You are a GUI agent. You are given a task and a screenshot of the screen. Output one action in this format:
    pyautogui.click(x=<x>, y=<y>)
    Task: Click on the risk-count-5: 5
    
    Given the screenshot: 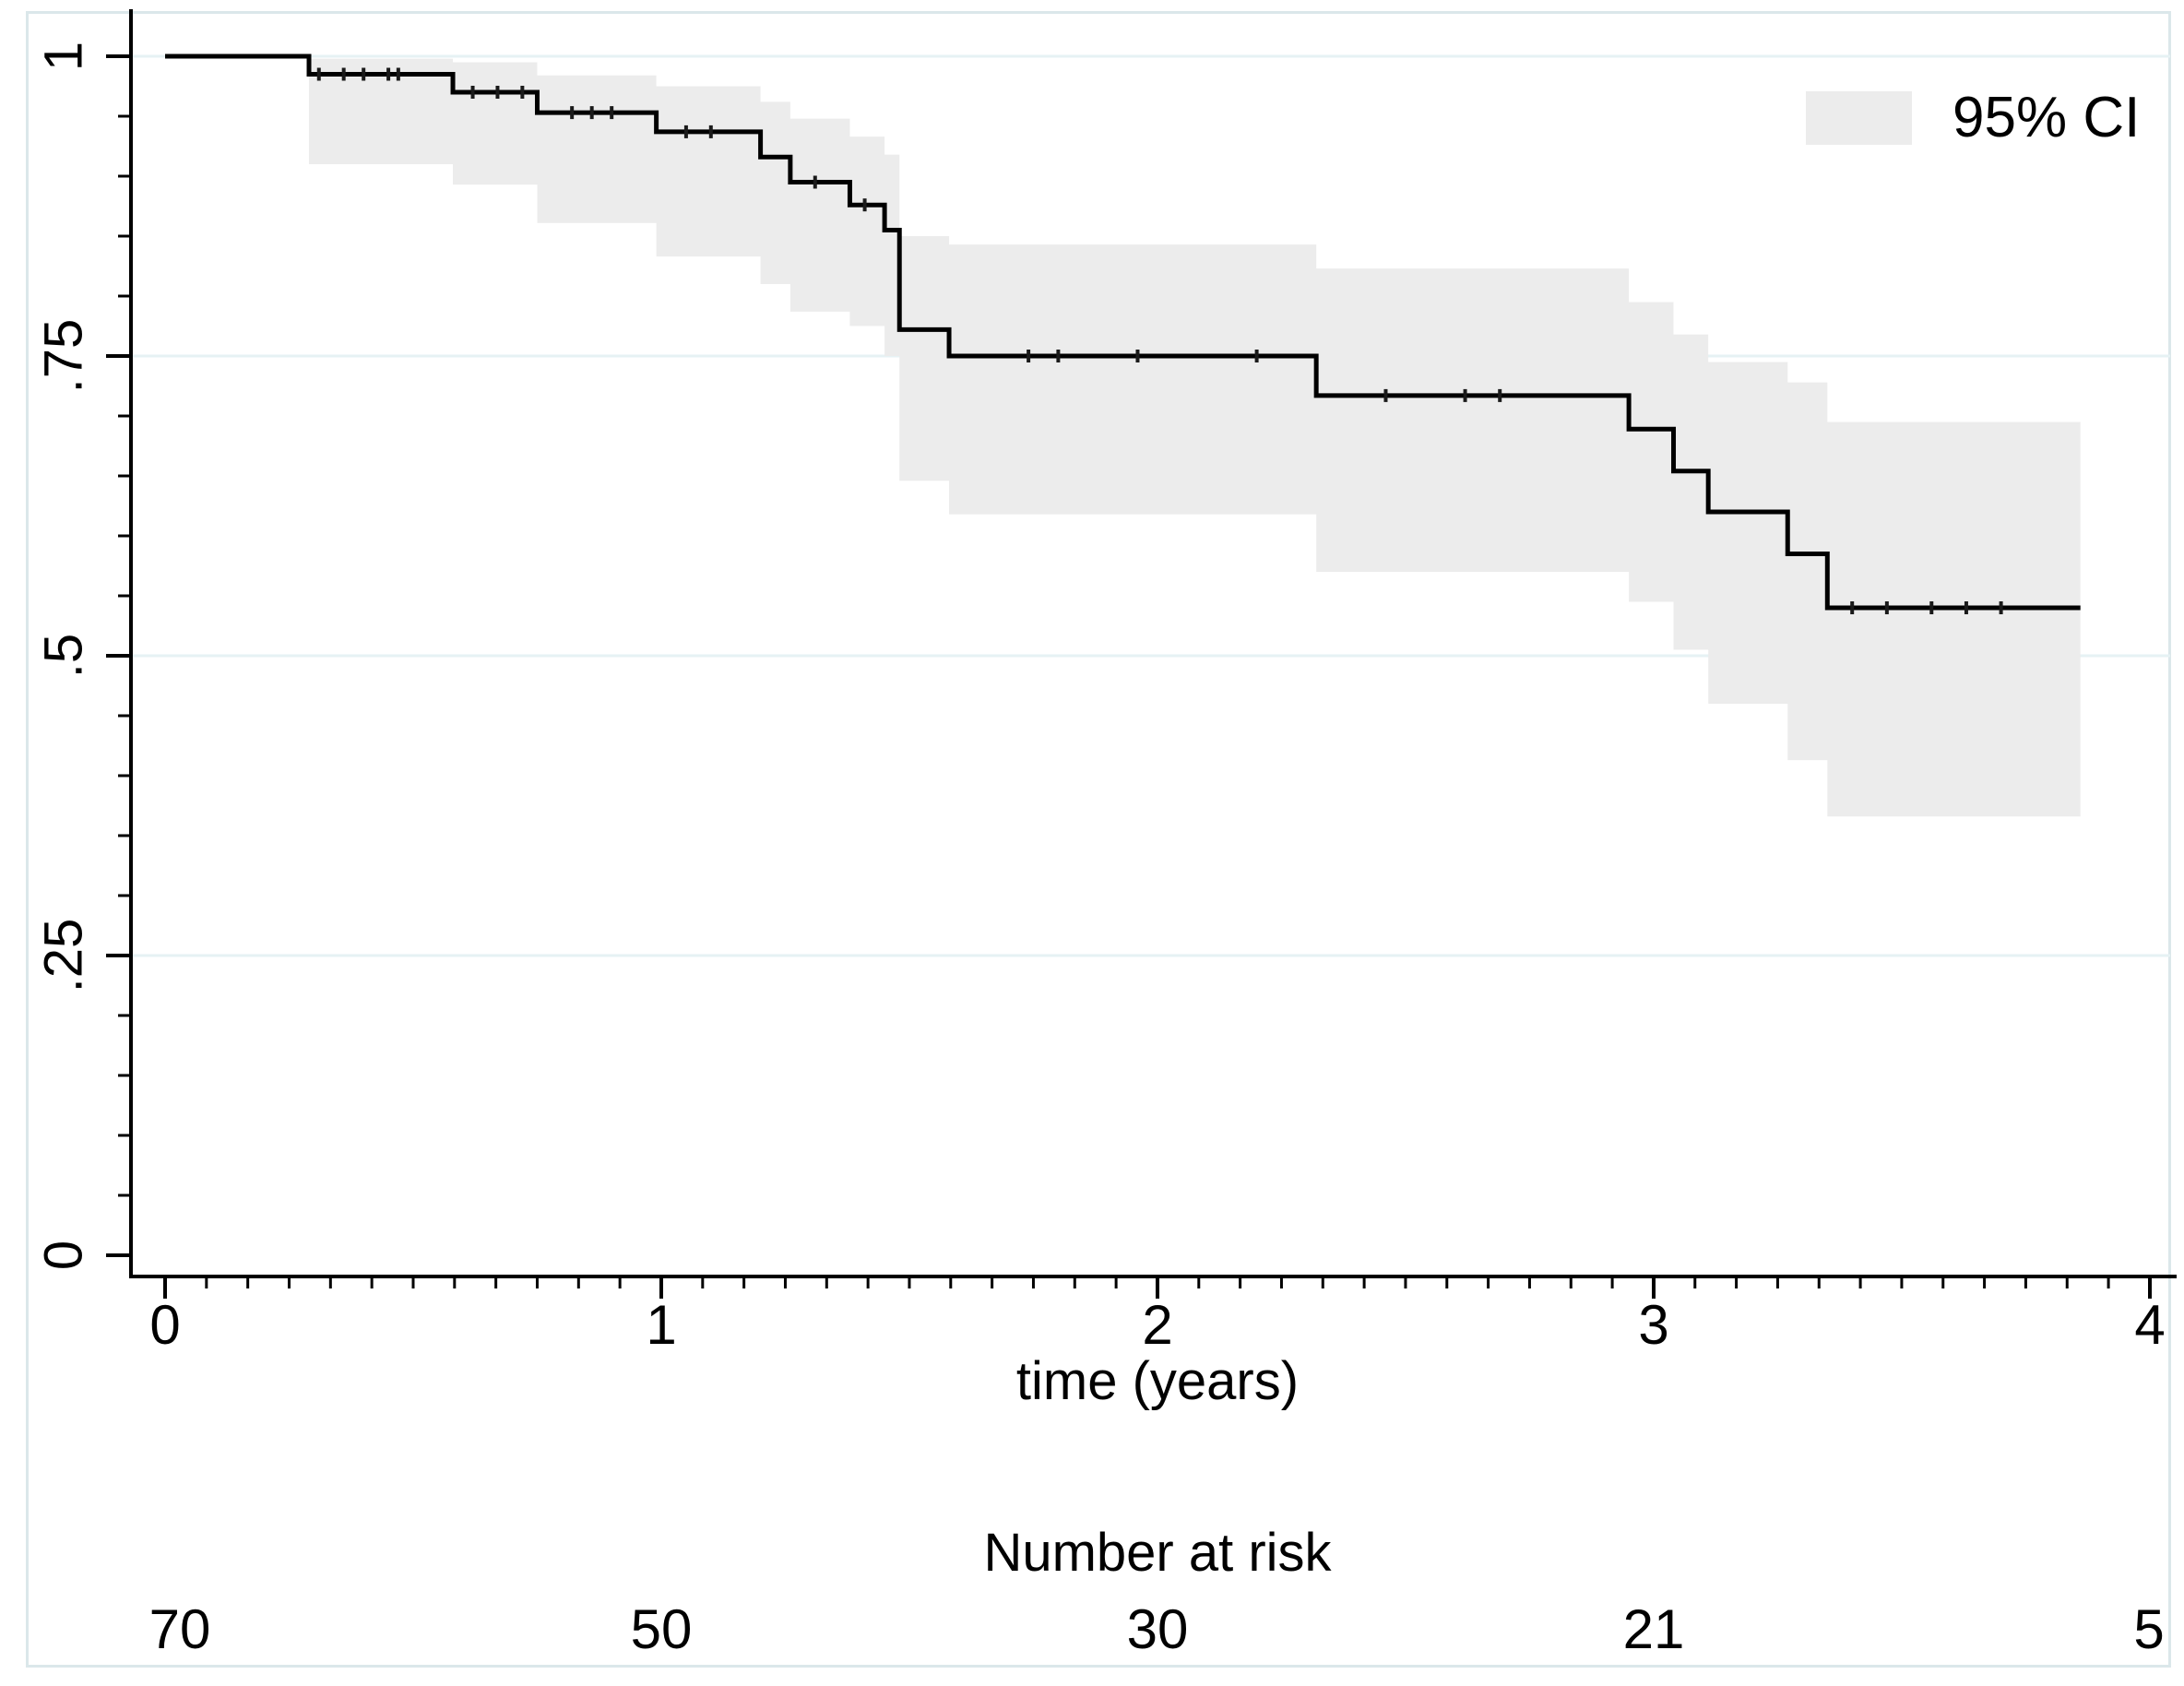 What is the action you would take?
    pyautogui.click(x=2149, y=1629)
    